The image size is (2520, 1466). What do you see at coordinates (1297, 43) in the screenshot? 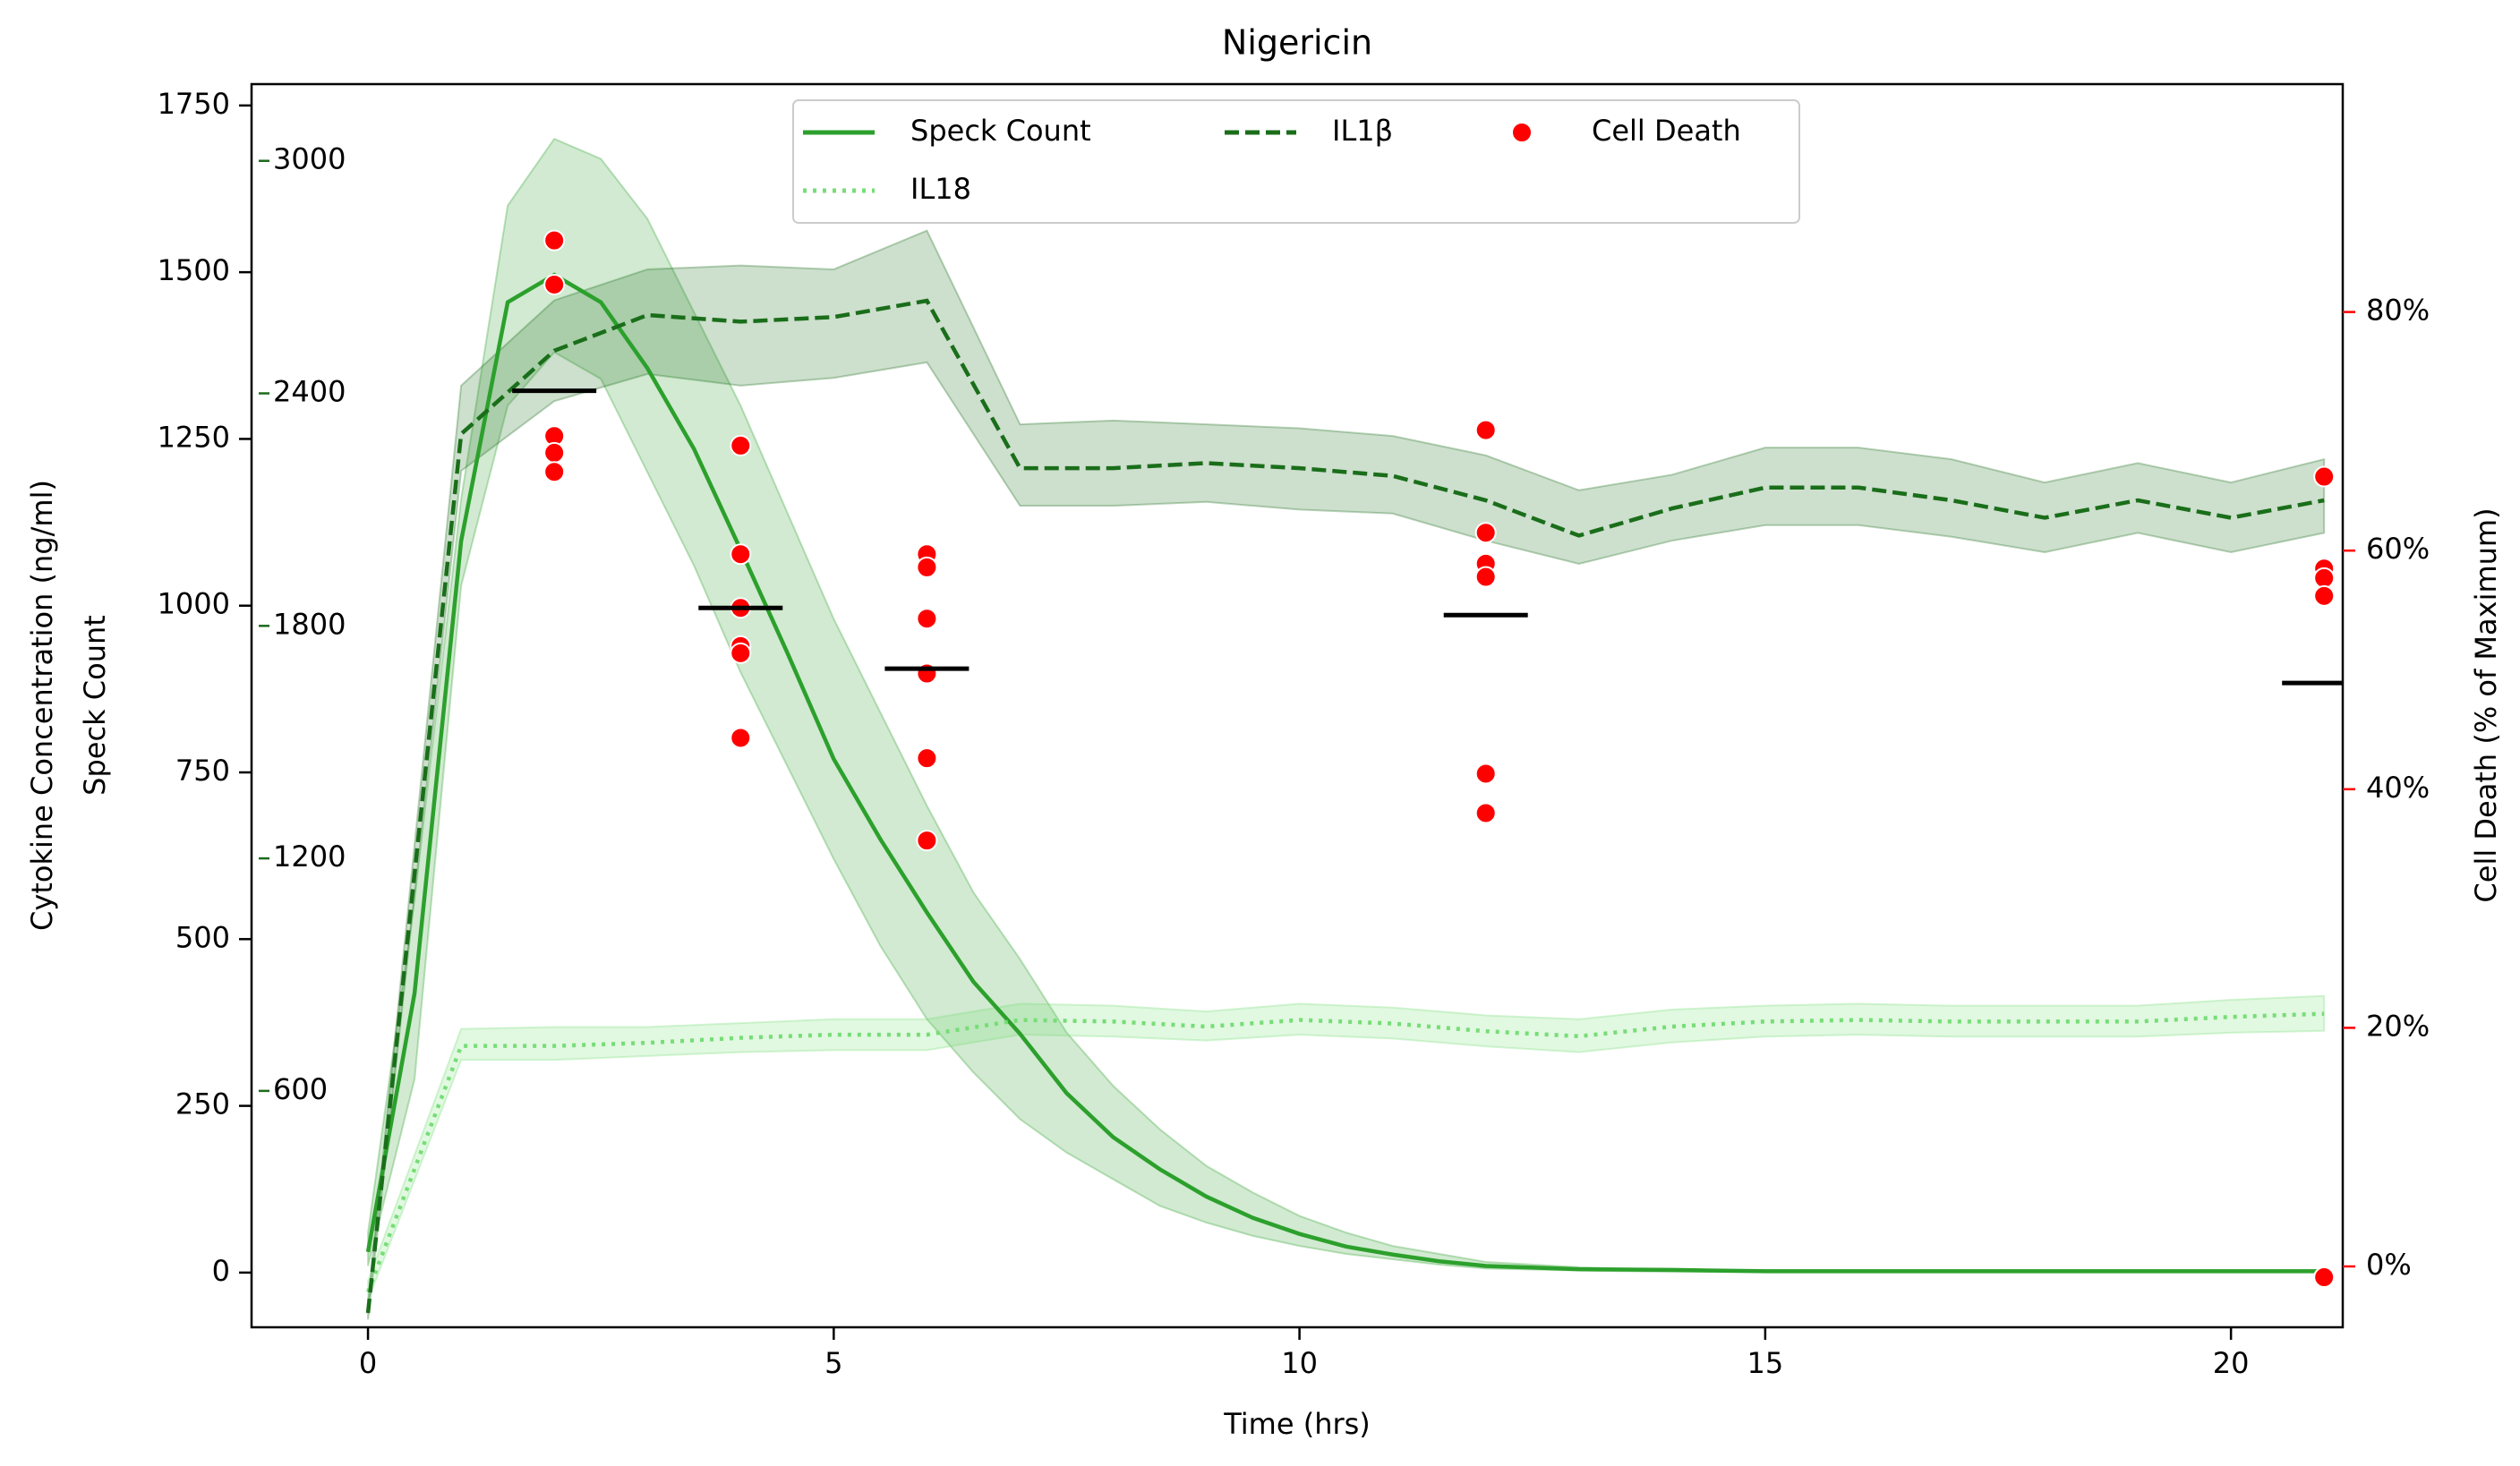
I see `chart-title: Nigericin` at bounding box center [1297, 43].